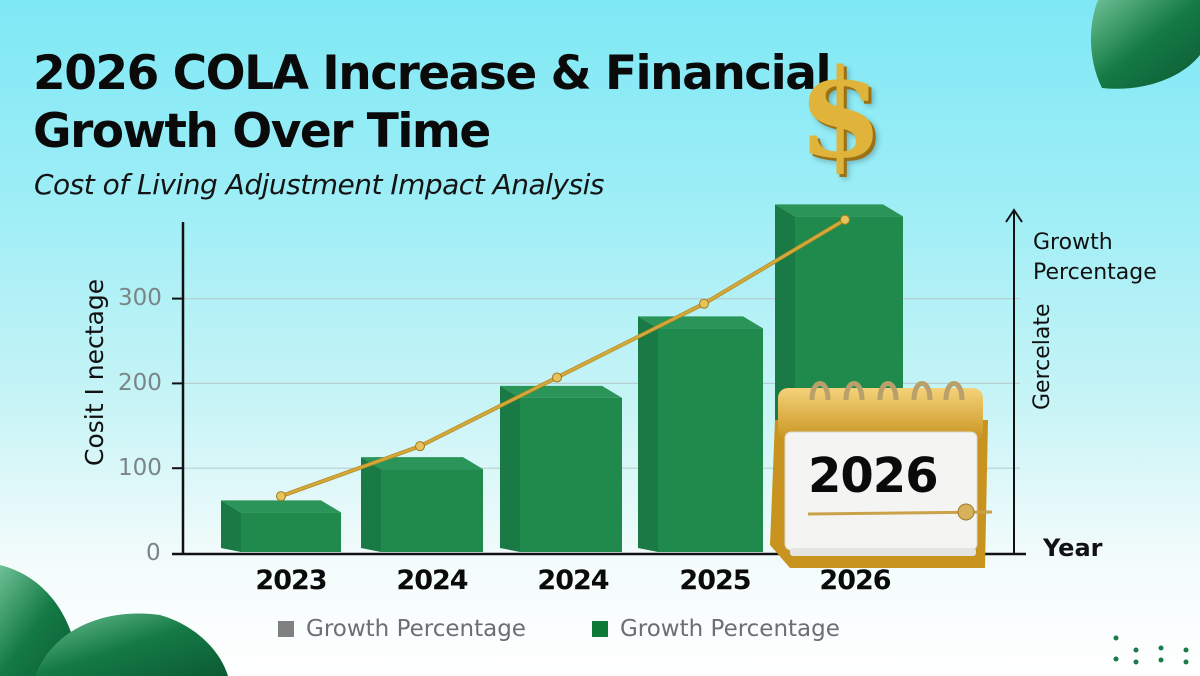 Image resolution: width=1200 pixels, height=676 pixels. What do you see at coordinates (291, 580) in the screenshot?
I see `x-tick-2023: 2023` at bounding box center [291, 580].